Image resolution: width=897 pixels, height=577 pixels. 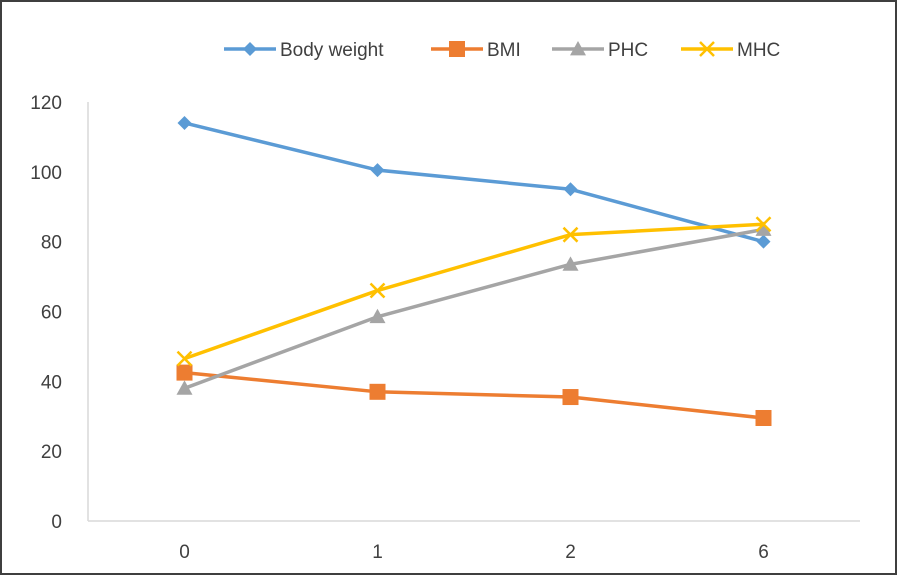 What do you see at coordinates (56, 522) in the screenshot?
I see `y-tick-label: 0` at bounding box center [56, 522].